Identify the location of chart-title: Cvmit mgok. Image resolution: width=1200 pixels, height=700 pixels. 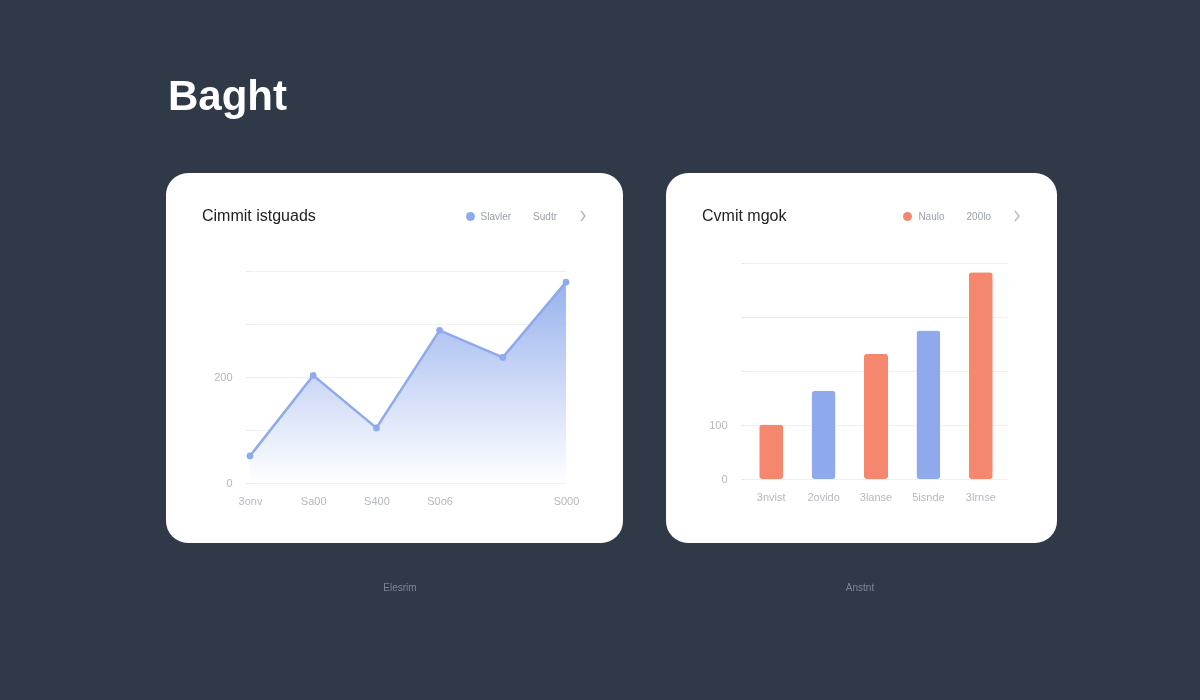
(745, 216).